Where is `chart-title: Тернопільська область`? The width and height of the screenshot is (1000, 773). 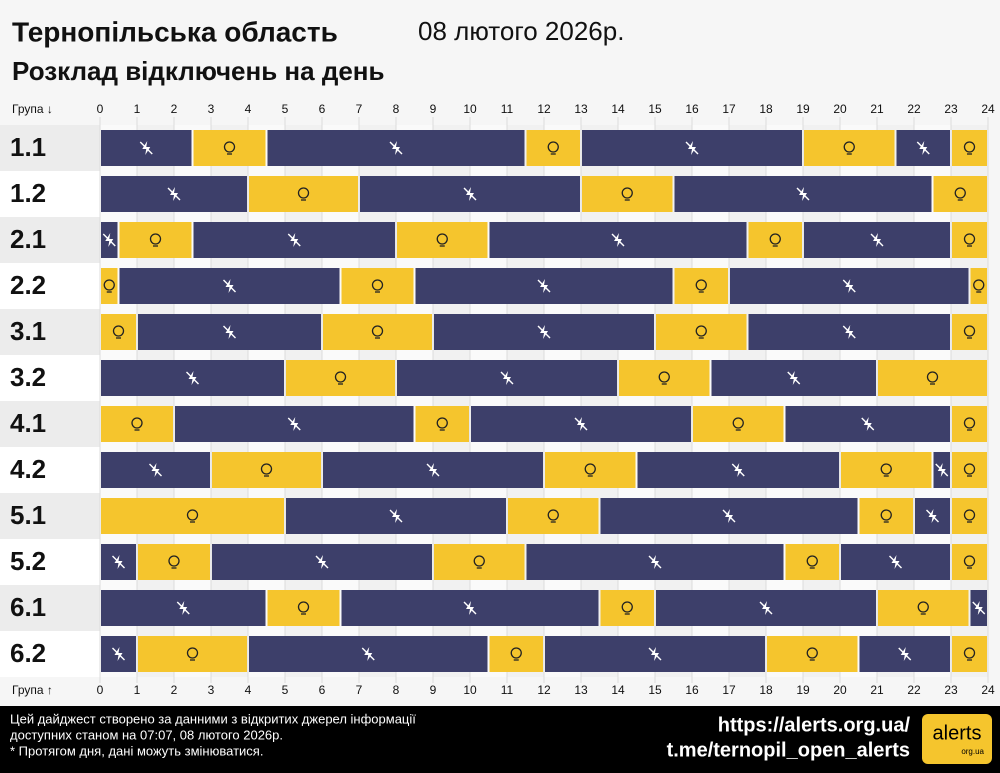 chart-title: Тернопільська область is located at coordinates (175, 31).